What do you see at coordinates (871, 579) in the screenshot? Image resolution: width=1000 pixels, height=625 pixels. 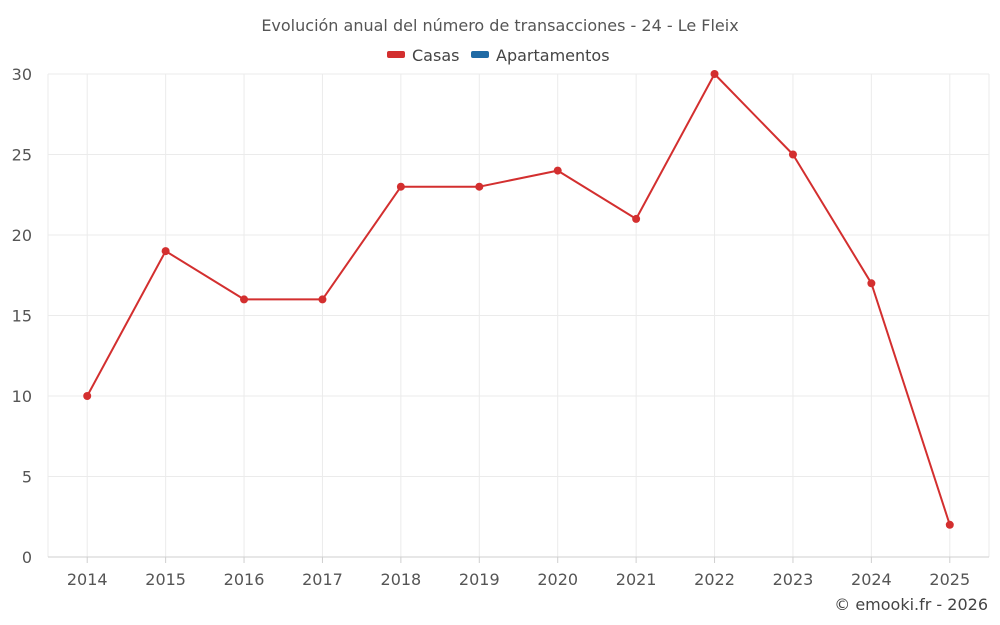 I see `x-tick-label: 2024` at bounding box center [871, 579].